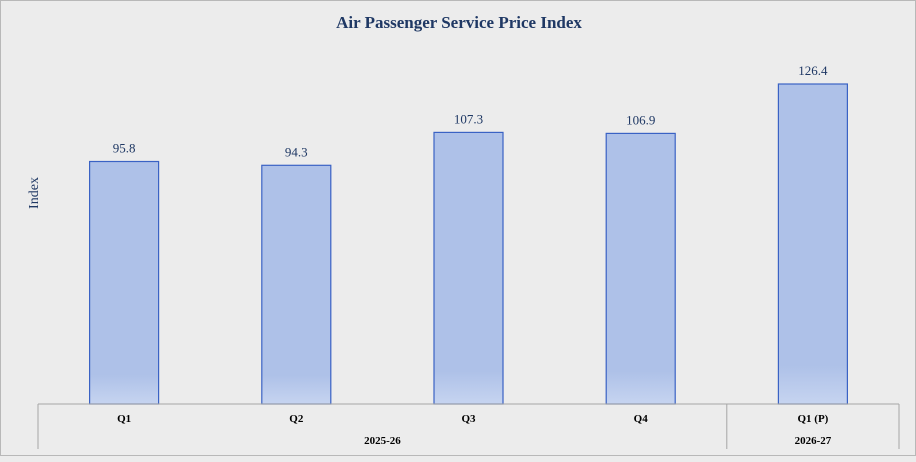 This screenshot has width=916, height=462. What do you see at coordinates (641, 419) in the screenshot?
I see `tick-label: Q4` at bounding box center [641, 419].